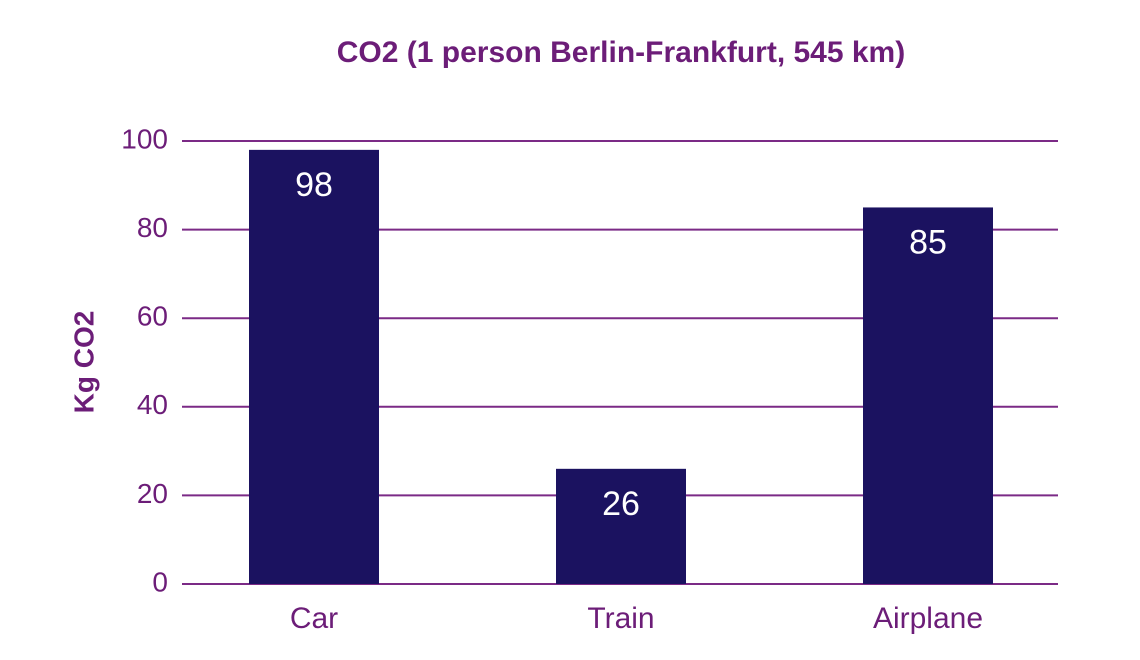  I want to click on bar-airplane, so click(928, 395).